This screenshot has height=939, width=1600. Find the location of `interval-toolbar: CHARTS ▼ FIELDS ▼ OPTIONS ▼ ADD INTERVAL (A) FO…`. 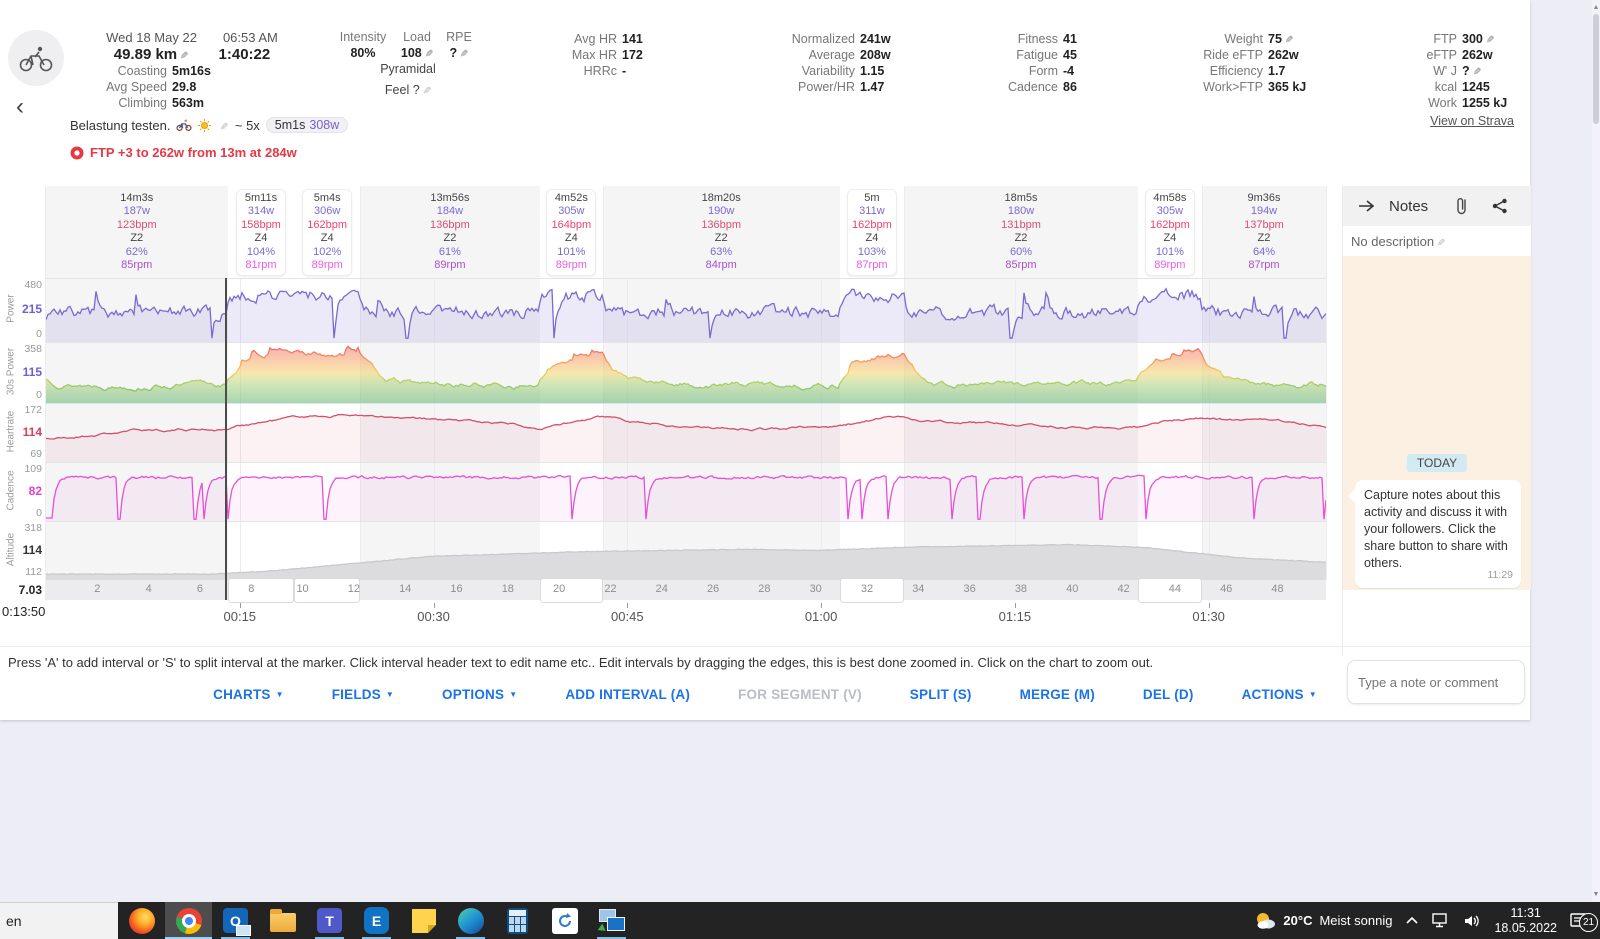

interval-toolbar: CHARTS ▼ FIELDS ▼ OPTIONS ▼ ADD INTERVAL (A) FO… is located at coordinates (765, 694).